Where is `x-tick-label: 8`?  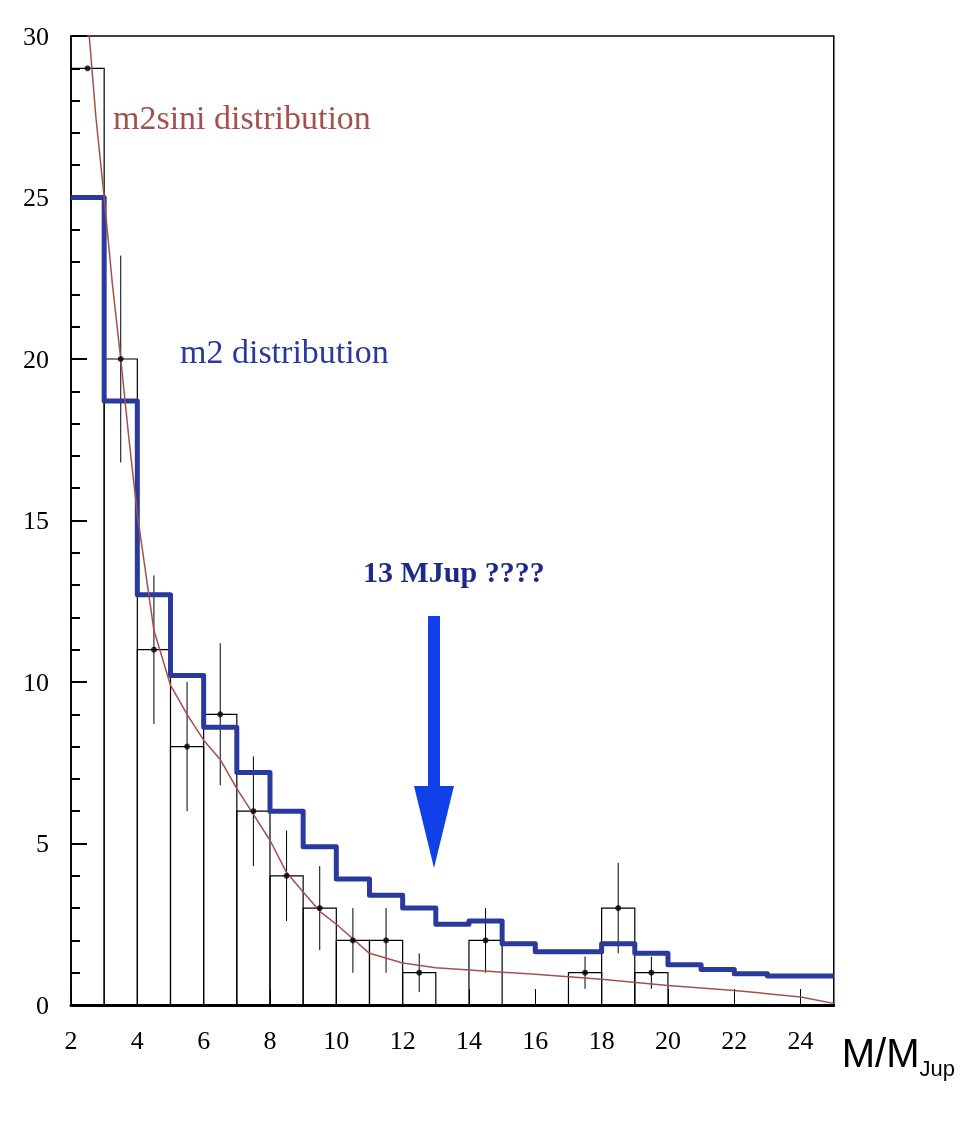
x-tick-label: 8 is located at coordinates (270, 1040).